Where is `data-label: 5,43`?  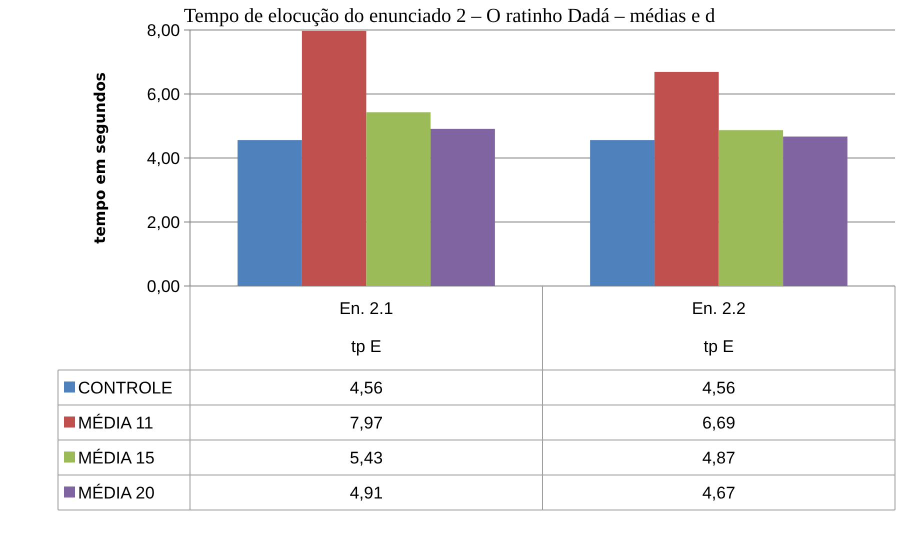 data-label: 5,43 is located at coordinates (366, 458).